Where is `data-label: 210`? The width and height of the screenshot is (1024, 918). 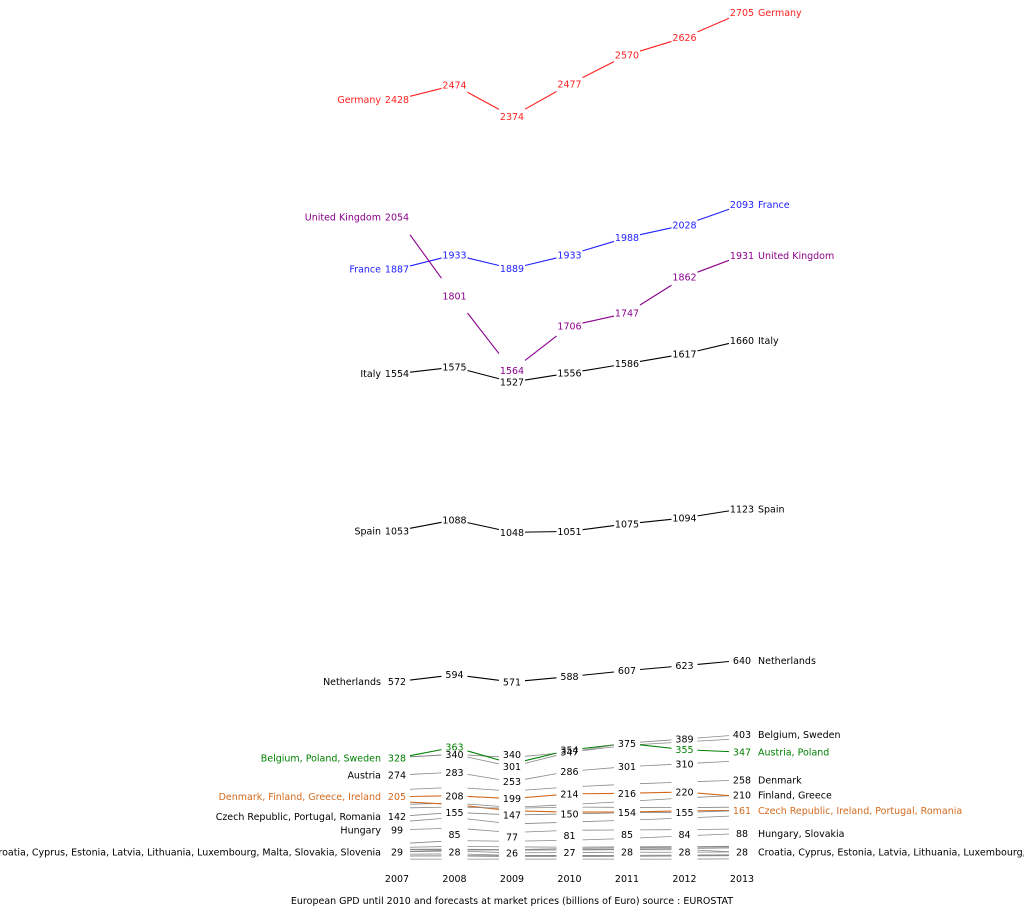
data-label: 210 is located at coordinates (742, 796).